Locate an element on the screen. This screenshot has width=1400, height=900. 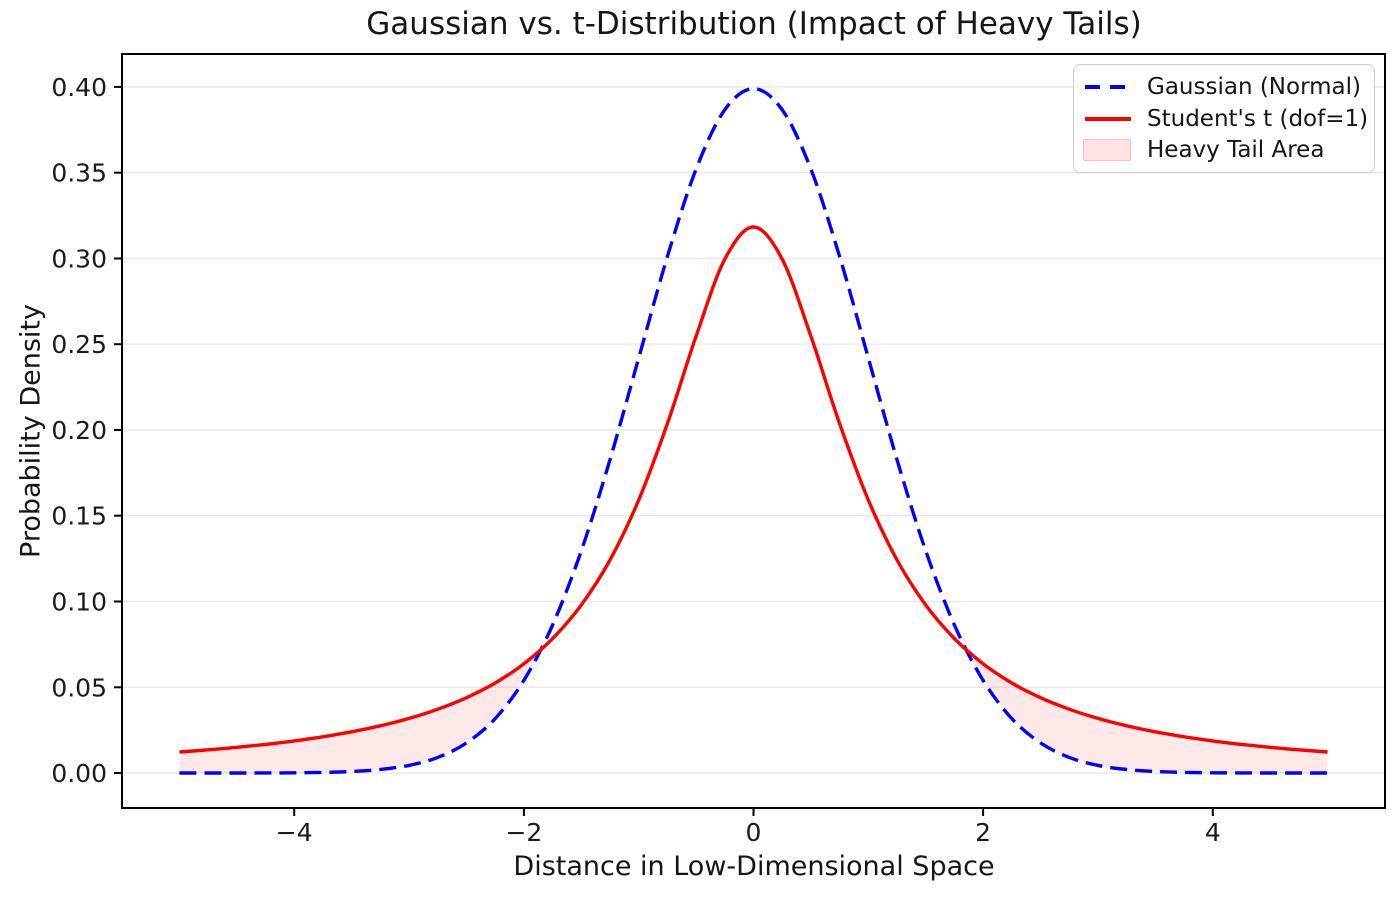
y-tick-label: 0.35 is located at coordinates (79, 173).